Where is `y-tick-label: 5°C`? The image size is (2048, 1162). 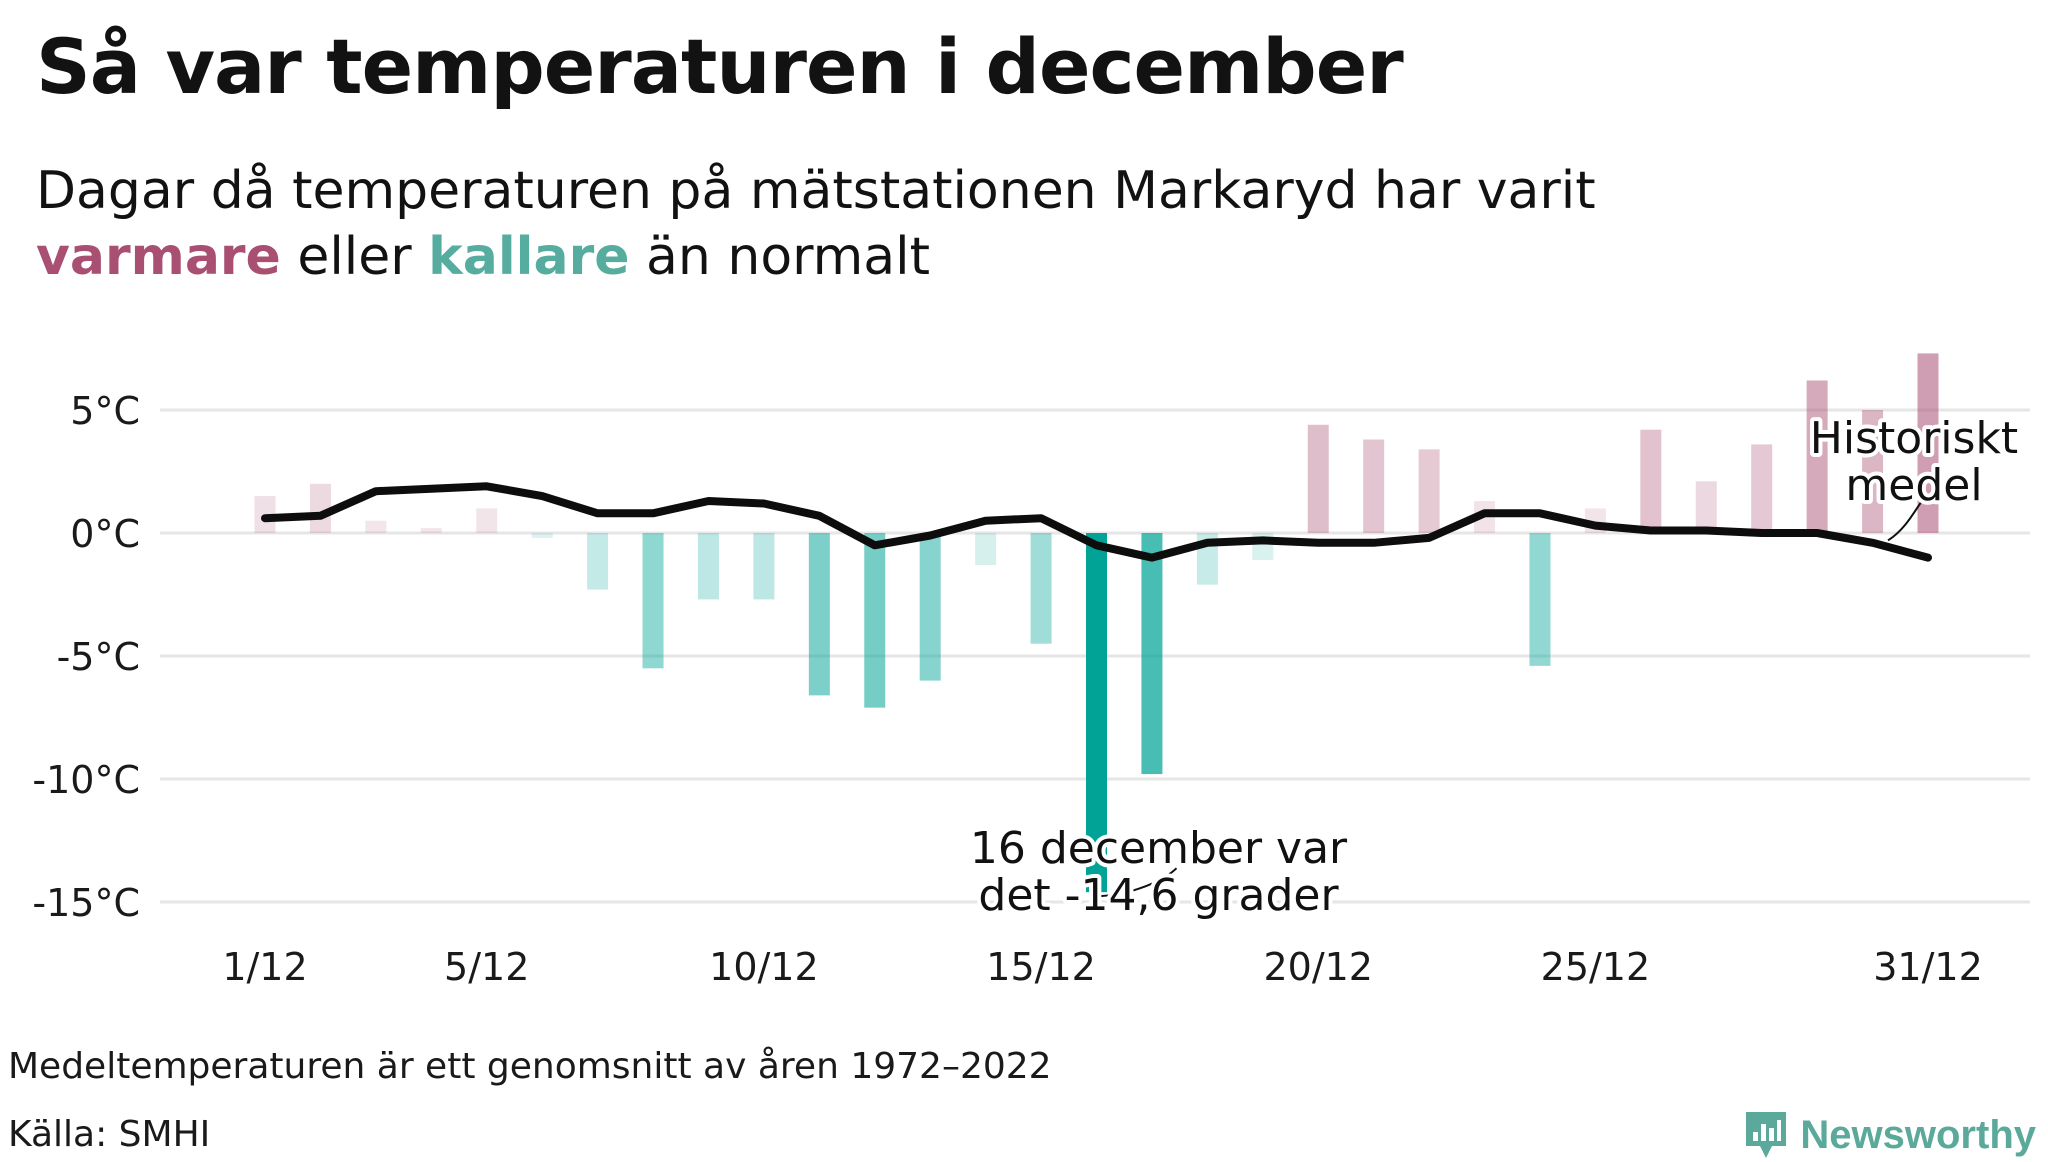
y-tick-label: 5°C is located at coordinates (105, 411).